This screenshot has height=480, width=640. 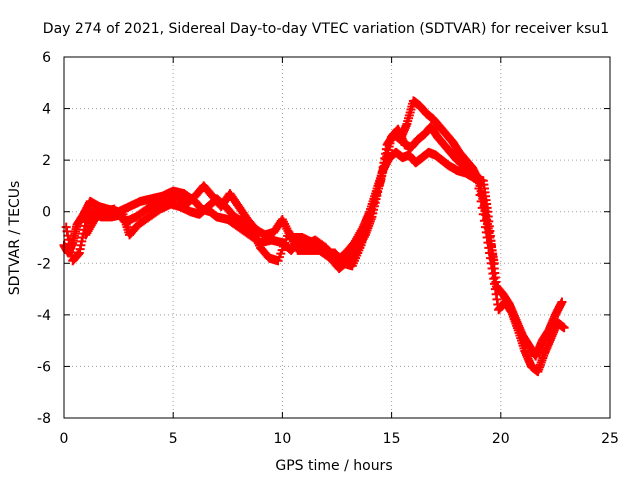 What do you see at coordinates (44, 419) in the screenshot?
I see `y-tick-label: -8` at bounding box center [44, 419].